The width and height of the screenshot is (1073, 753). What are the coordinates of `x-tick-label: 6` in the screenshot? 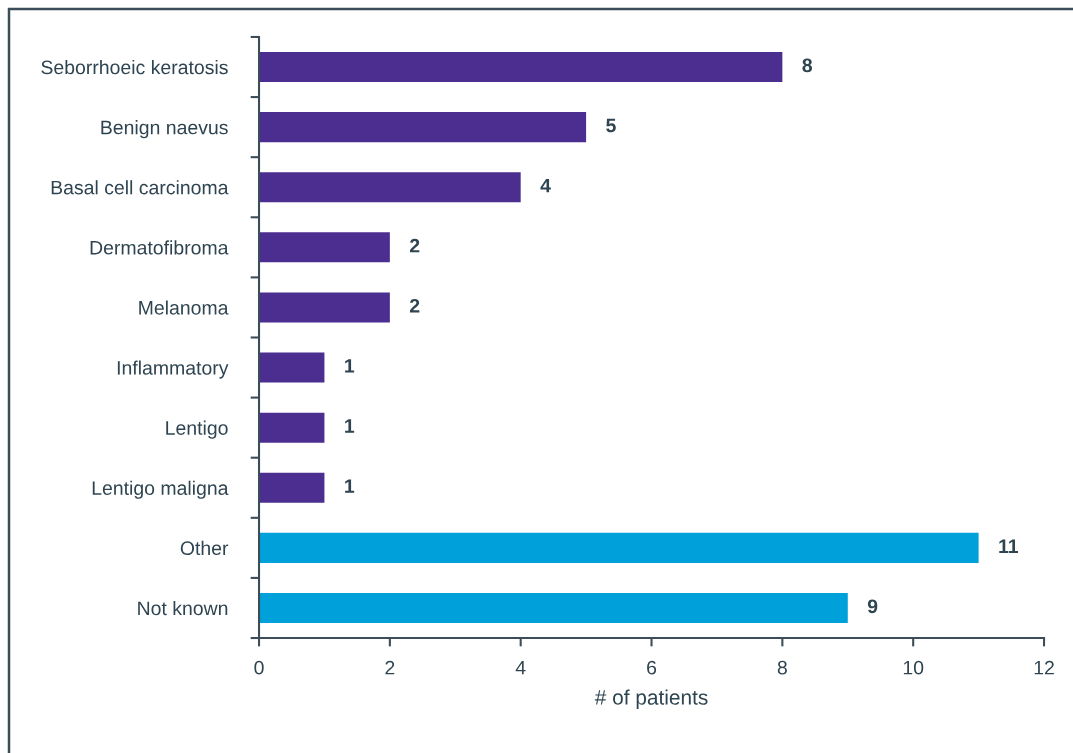 It's located at (652, 667).